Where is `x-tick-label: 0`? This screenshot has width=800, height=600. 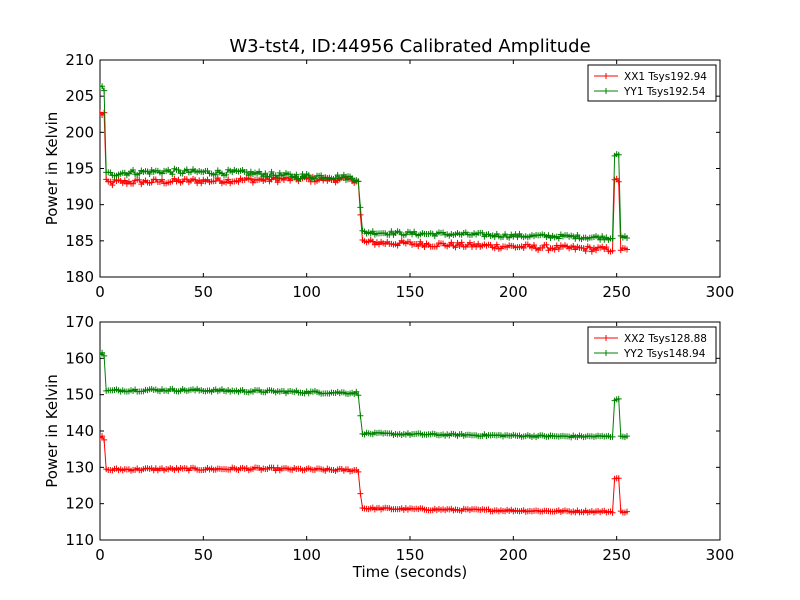 x-tick-label: 0 is located at coordinates (100, 555).